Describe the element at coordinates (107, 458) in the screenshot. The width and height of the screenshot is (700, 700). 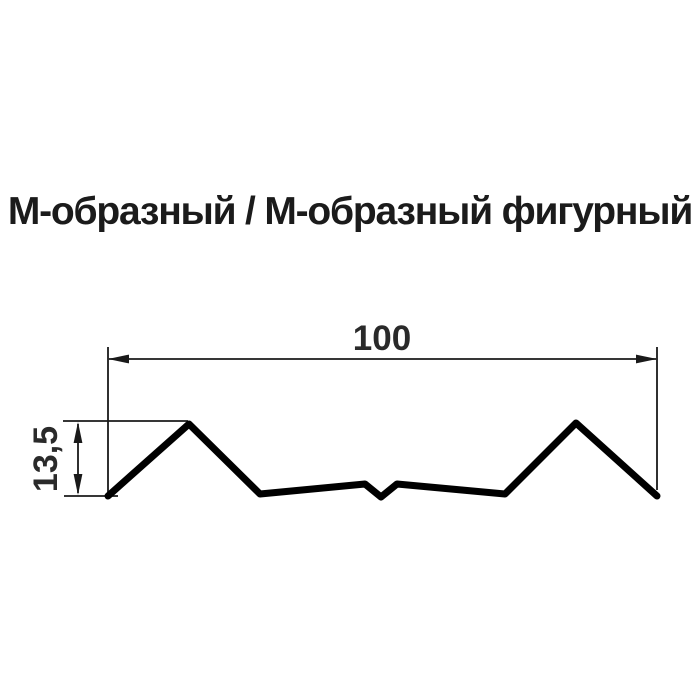
I see `height-dimension: 13,5` at that location.